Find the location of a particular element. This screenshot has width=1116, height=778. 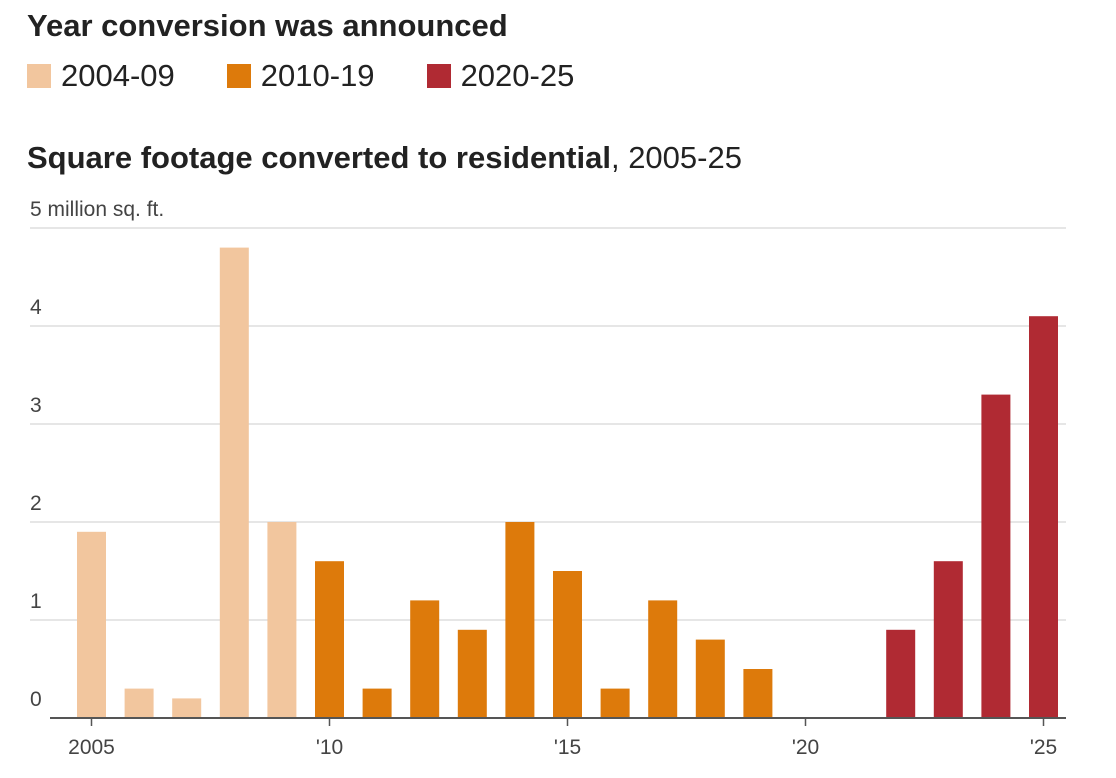

bar-2019 is located at coordinates (758, 693).